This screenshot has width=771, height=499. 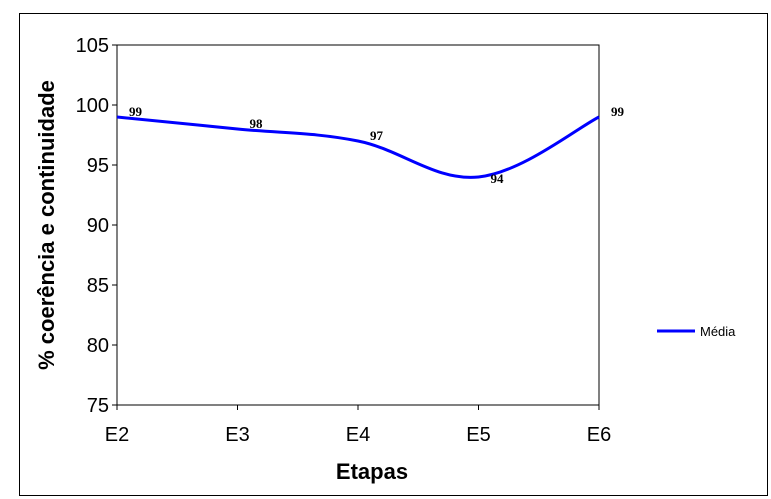 I want to click on y-tick-label: 105, so click(x=92, y=46).